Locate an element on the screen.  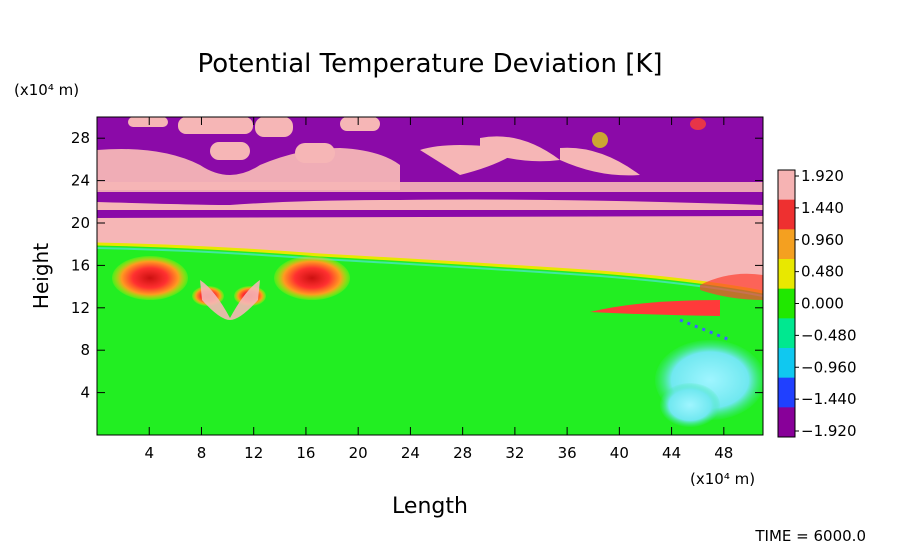
x-tick-label: 44 is located at coordinates (671, 453).